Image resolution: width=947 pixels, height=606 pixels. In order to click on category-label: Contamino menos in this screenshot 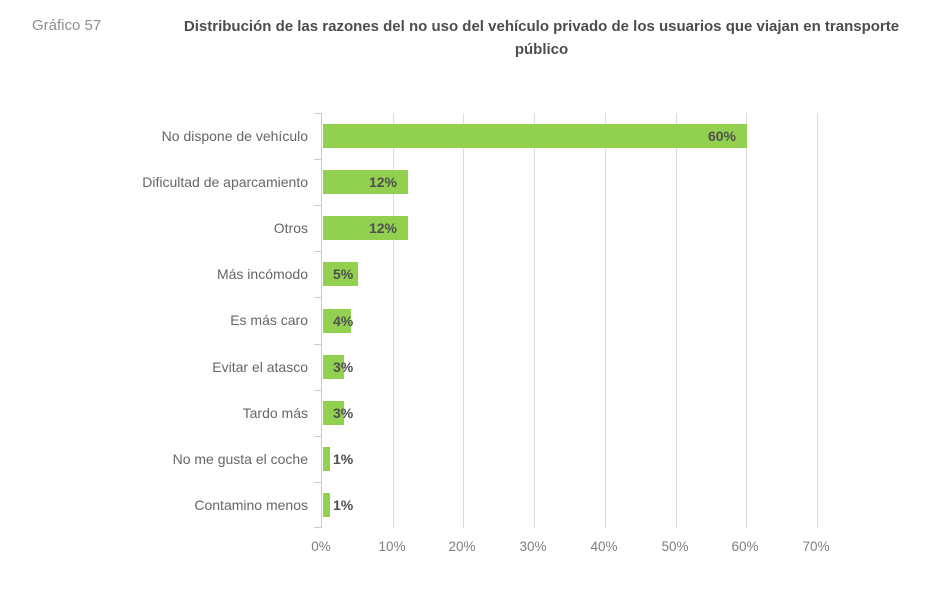, I will do `click(251, 504)`.